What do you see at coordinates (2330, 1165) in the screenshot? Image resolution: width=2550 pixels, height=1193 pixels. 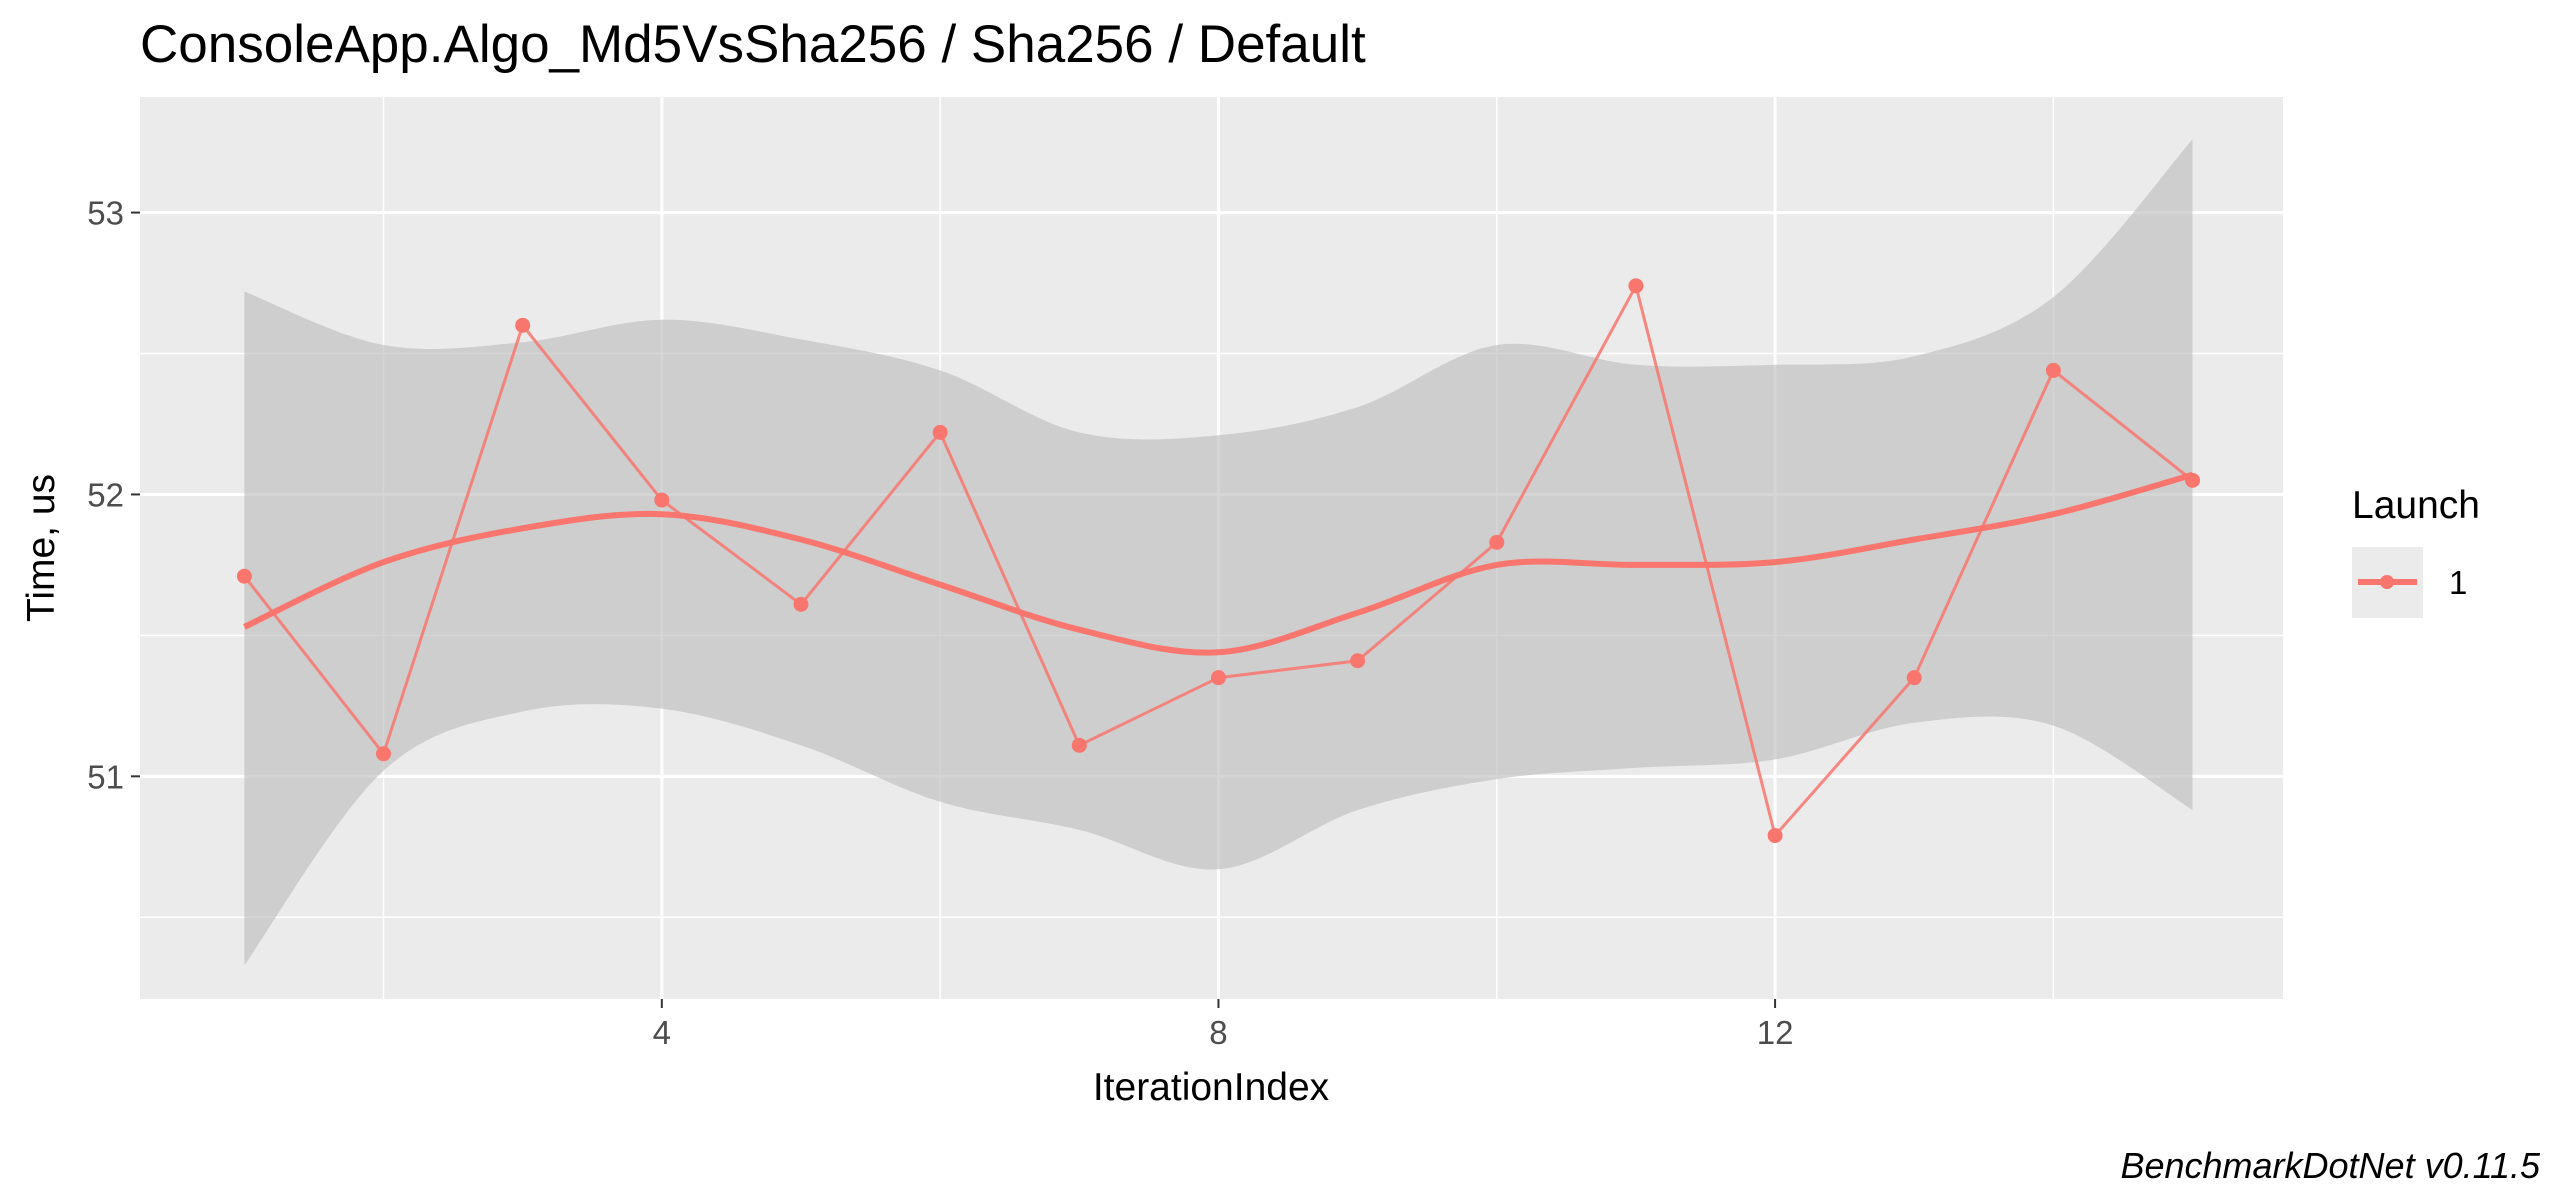 I see `caption: BenchmarkDotNet v0.11.5` at bounding box center [2330, 1165].